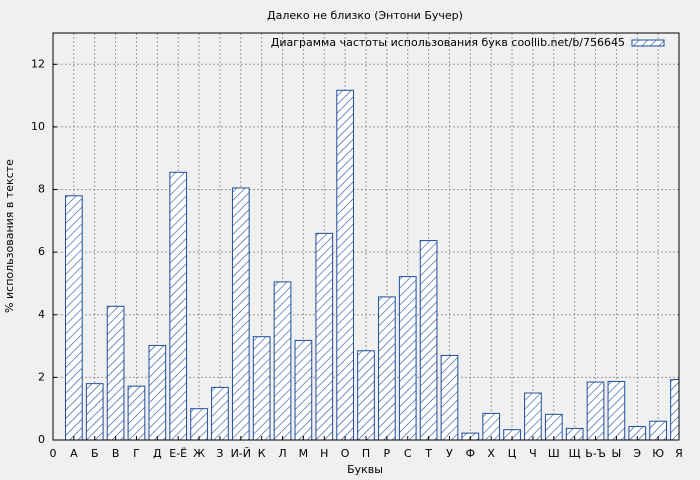 The width and height of the screenshot is (700, 480). Describe the element at coordinates (491, 453) in the screenshot. I see `x-tick-label: Х` at that location.